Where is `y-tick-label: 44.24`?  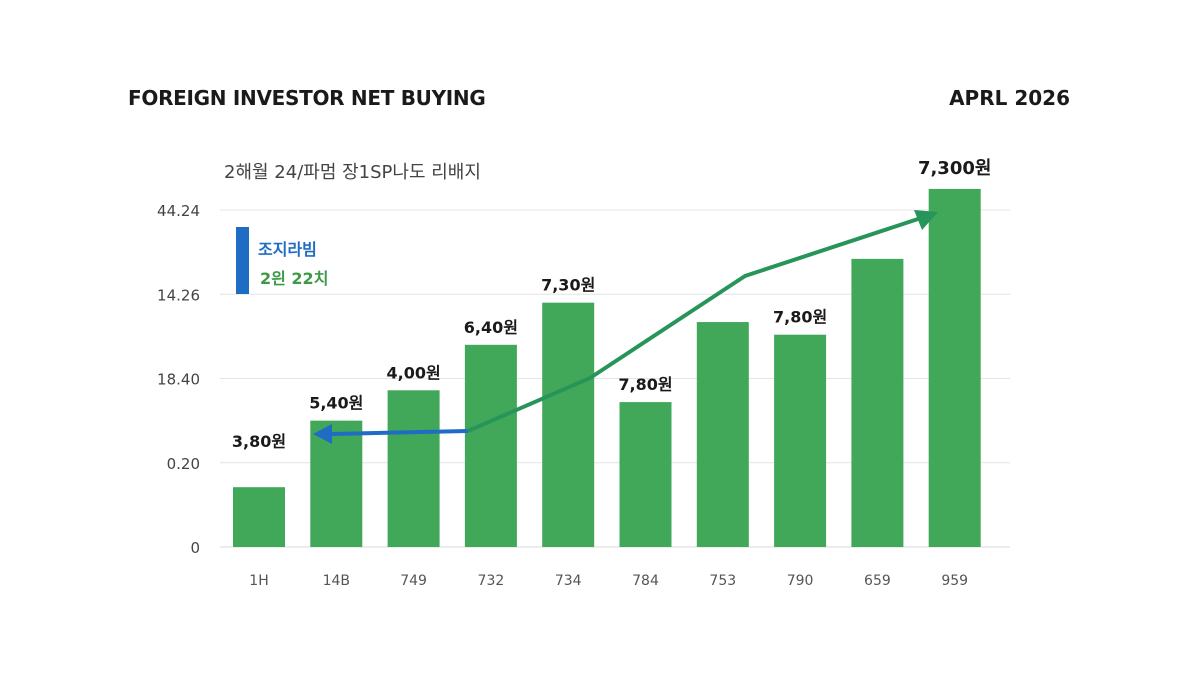
y-tick-label: 44.24 is located at coordinates (178, 211).